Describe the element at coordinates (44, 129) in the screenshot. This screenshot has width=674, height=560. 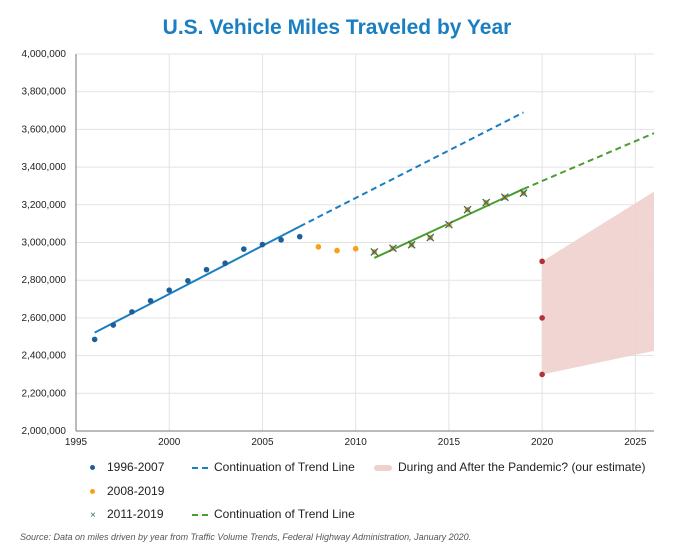
I see `y-tick-label: 3,600,000` at that location.